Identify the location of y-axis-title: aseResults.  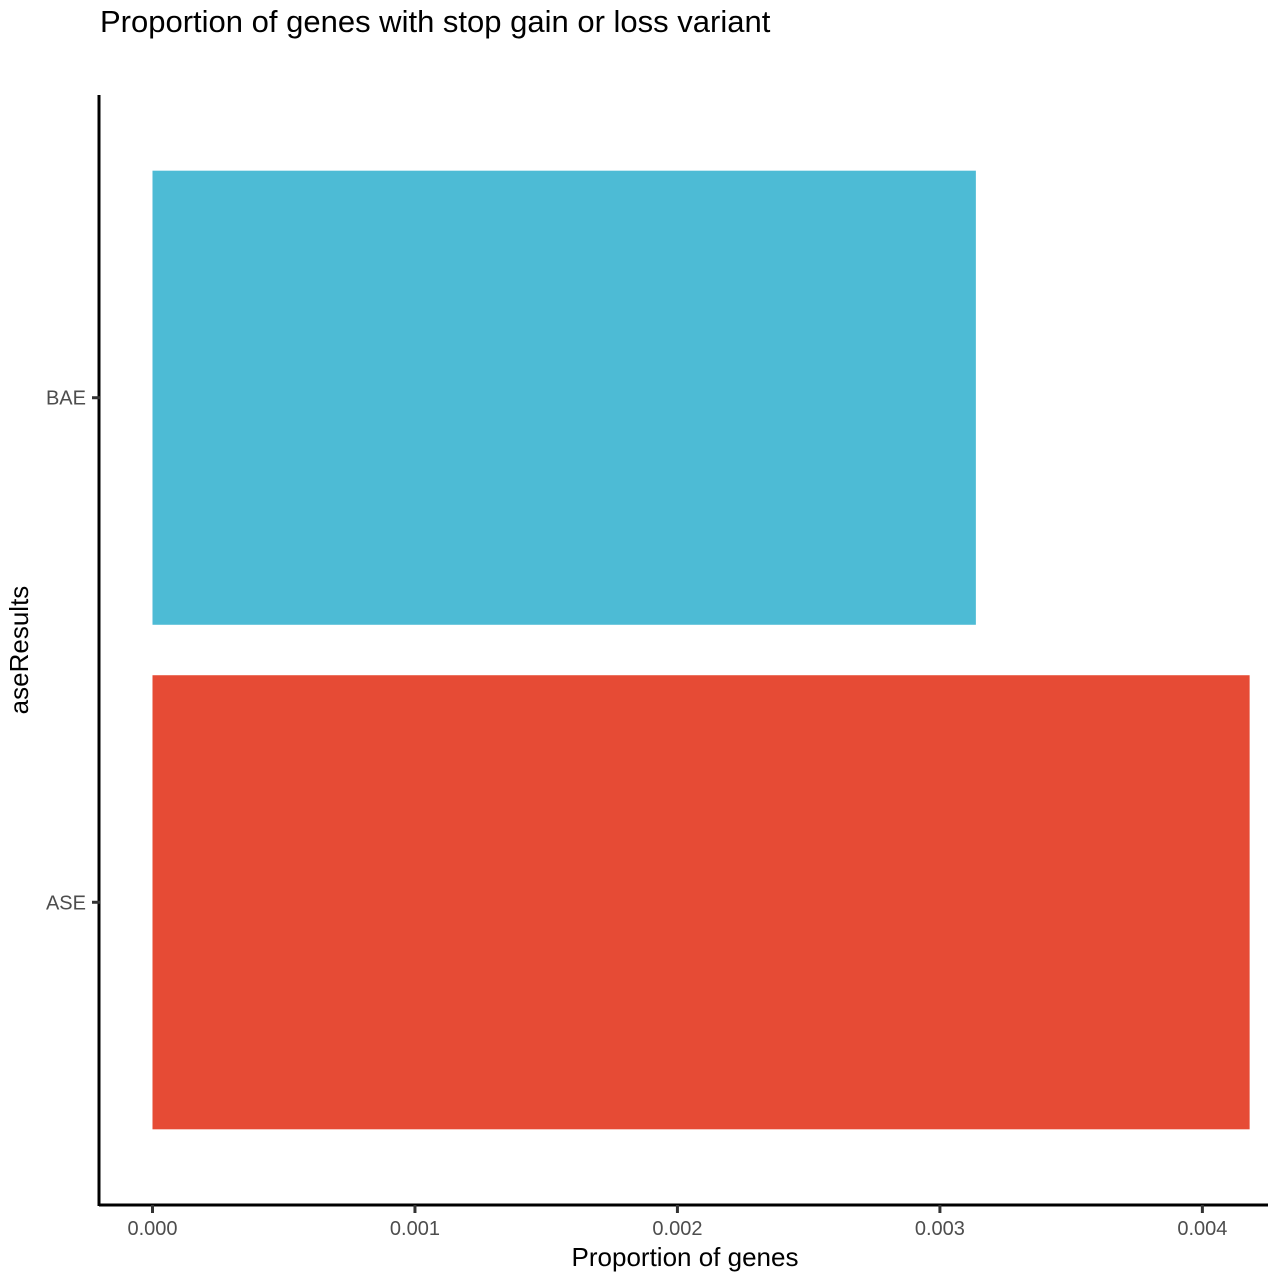
(19, 650).